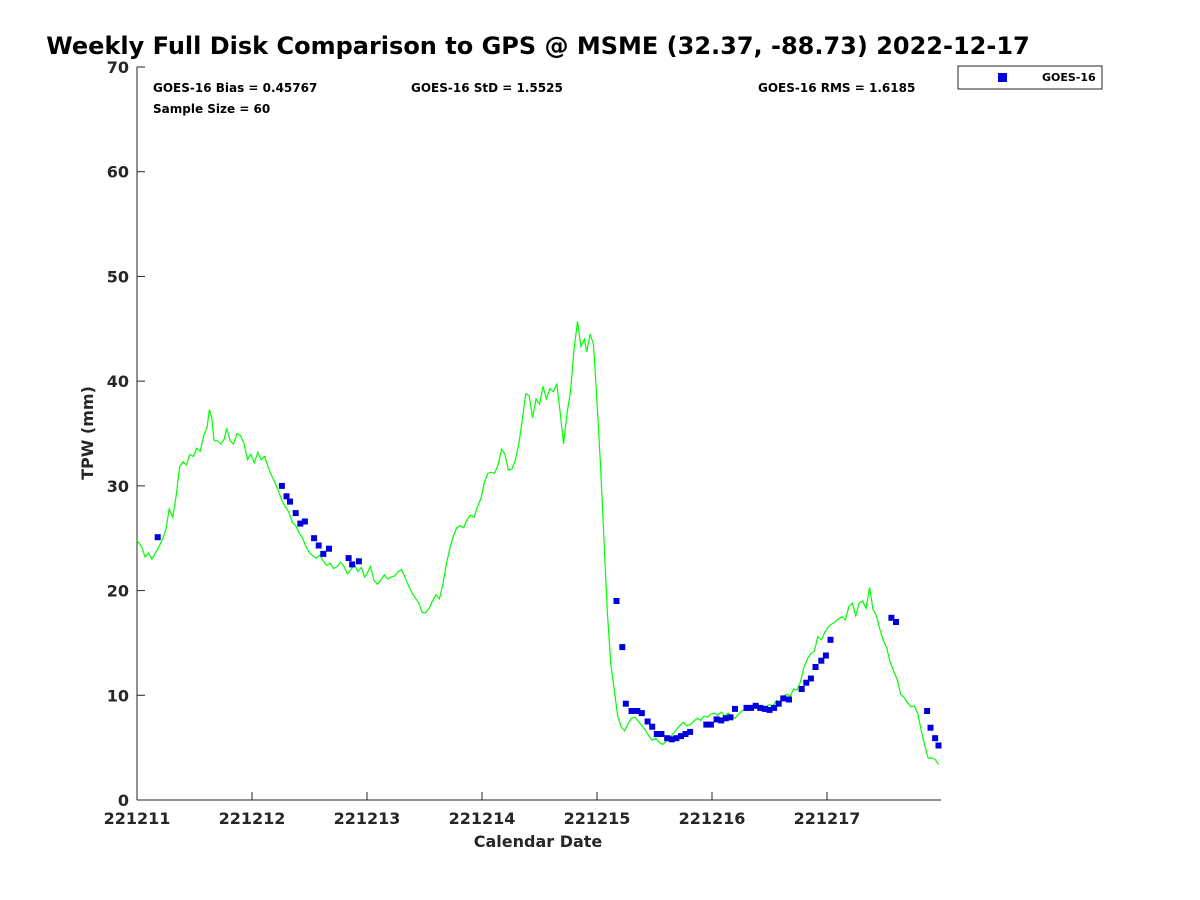  I want to click on y-tick-label: 70, so click(118, 67).